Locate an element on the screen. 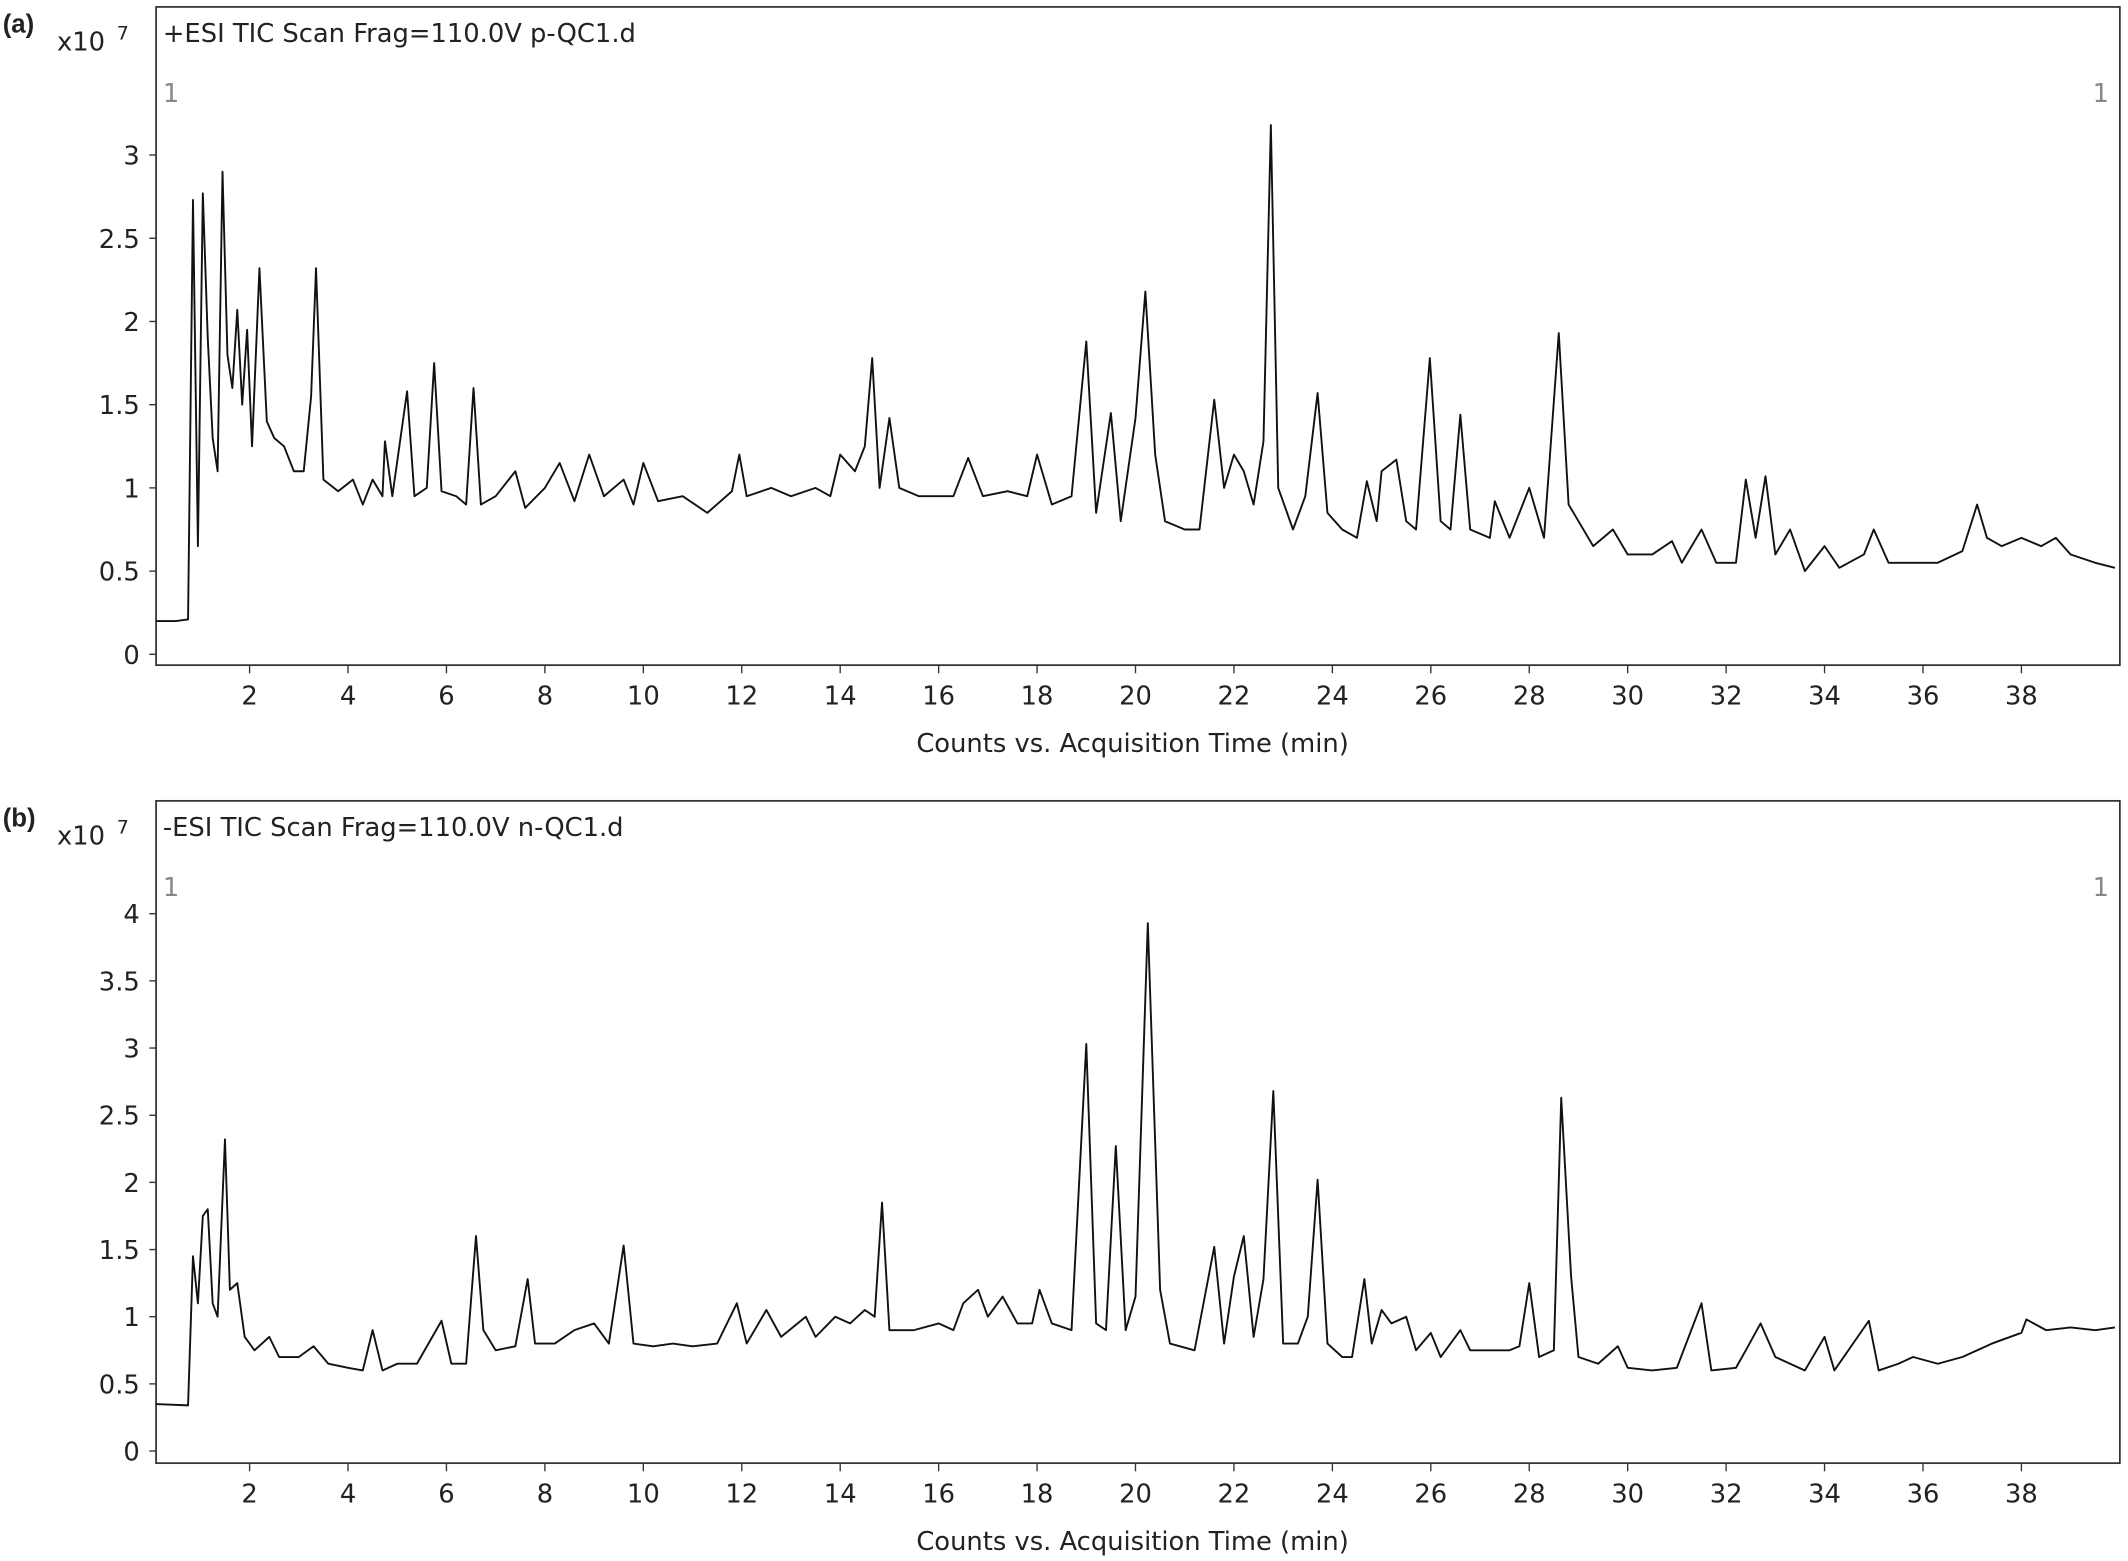 The image size is (2128, 1561). panel-label: (b) is located at coordinates (19, 819).